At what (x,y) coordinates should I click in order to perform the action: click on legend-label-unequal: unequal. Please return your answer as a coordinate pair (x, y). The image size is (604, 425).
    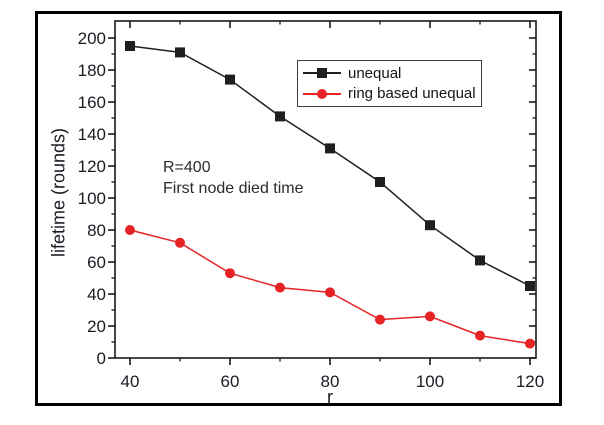
    Looking at the image, I should click on (375, 73).